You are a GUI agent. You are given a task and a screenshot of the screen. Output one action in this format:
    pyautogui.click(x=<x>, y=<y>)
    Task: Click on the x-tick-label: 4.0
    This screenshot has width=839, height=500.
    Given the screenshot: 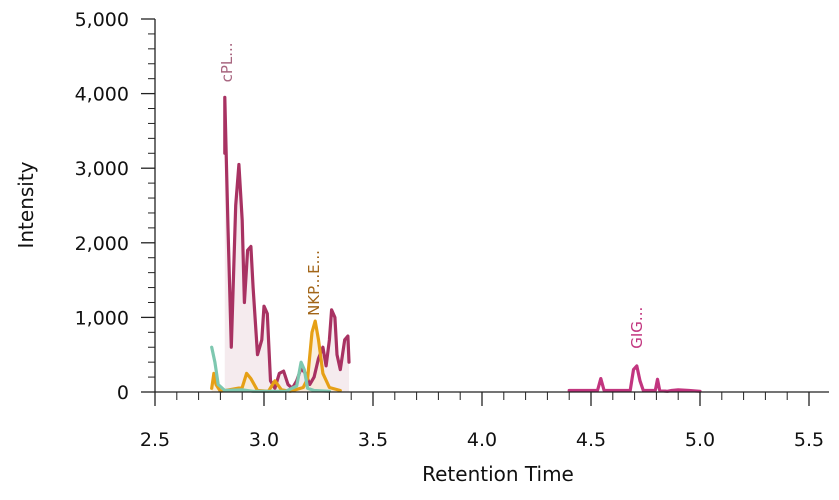 What is the action you would take?
    pyautogui.click(x=482, y=440)
    